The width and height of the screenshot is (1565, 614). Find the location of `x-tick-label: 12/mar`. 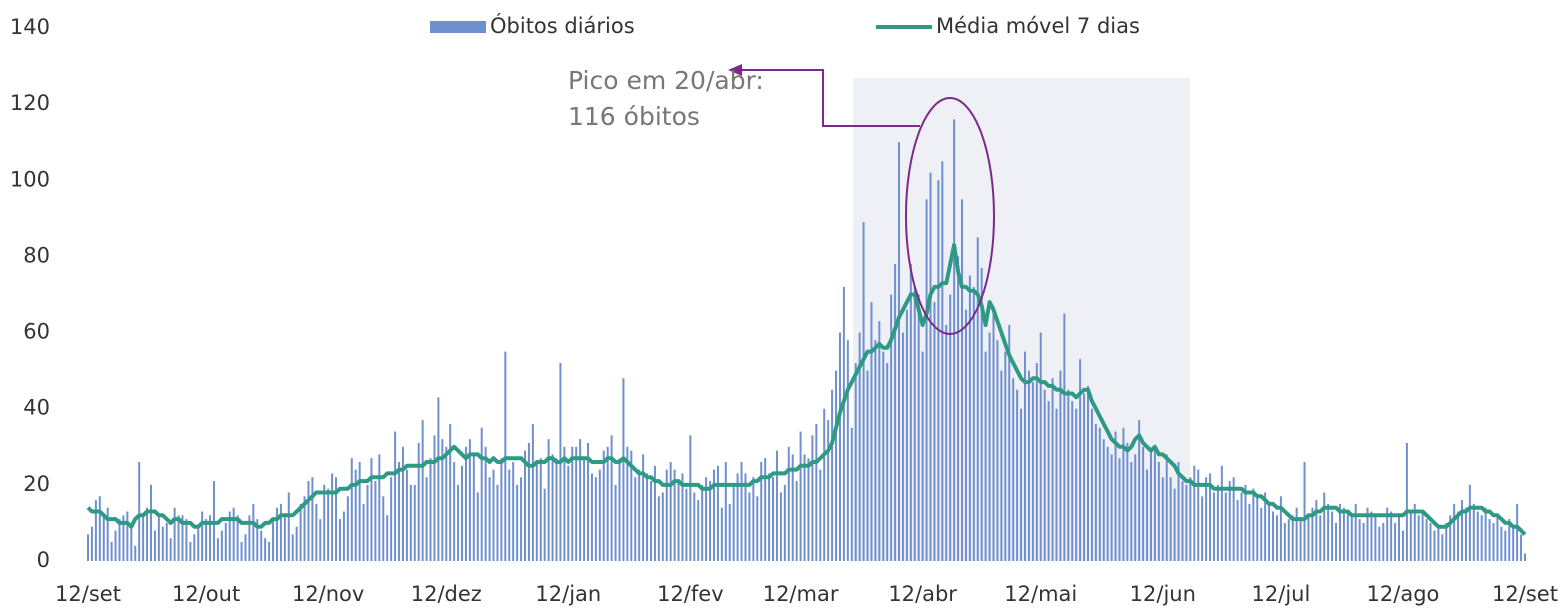

x-tick-label: 12/mar is located at coordinates (801, 594).